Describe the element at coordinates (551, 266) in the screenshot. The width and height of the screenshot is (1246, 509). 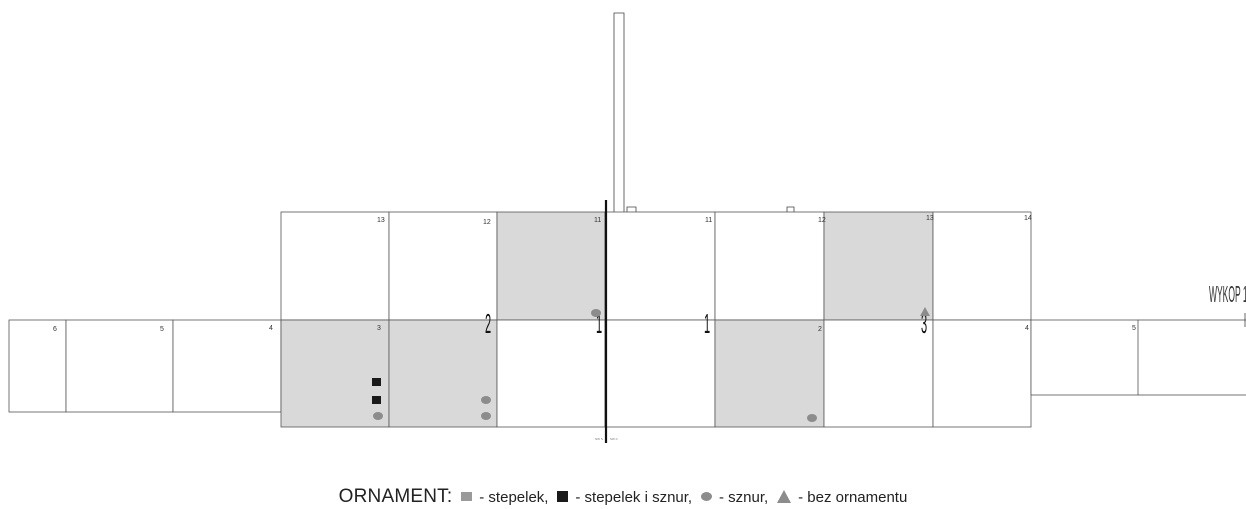
I see `grid-cell-top-c` at that location.